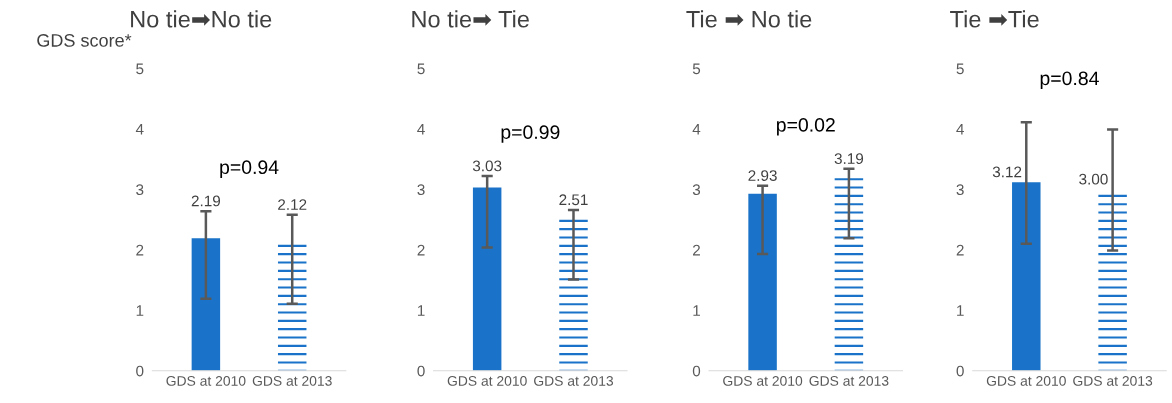 The height and width of the screenshot is (403, 1172). I want to click on chart-title: No tie➡ Tie, so click(470, 19).